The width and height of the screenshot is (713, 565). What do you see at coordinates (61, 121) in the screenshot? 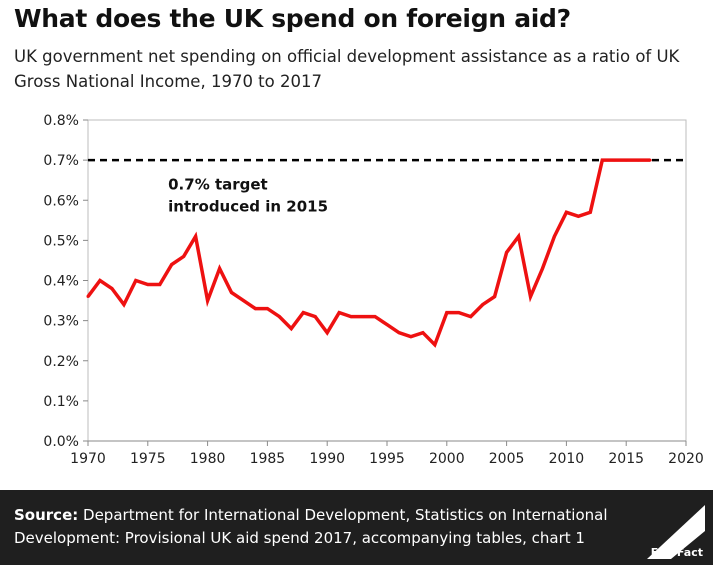
I see `y-tick-label: 0.8%` at bounding box center [61, 121].